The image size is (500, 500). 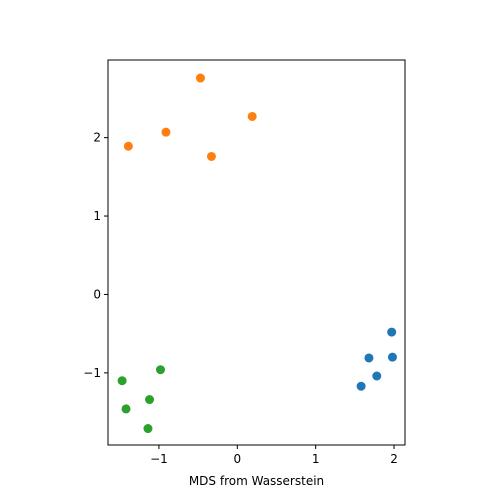 I want to click on x-tick-label: 2, so click(x=394, y=459).